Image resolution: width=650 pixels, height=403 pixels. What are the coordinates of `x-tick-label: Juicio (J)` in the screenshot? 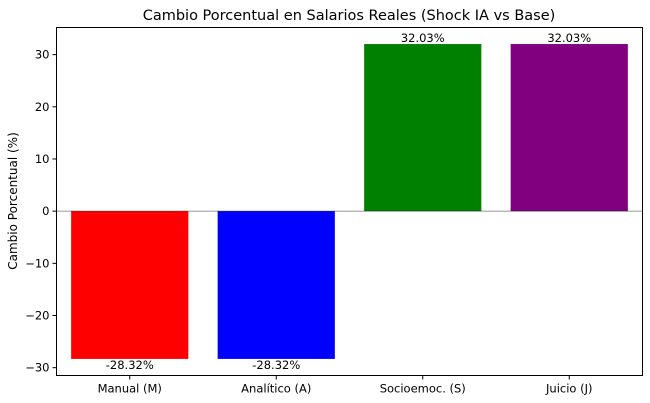 It's located at (568, 389).